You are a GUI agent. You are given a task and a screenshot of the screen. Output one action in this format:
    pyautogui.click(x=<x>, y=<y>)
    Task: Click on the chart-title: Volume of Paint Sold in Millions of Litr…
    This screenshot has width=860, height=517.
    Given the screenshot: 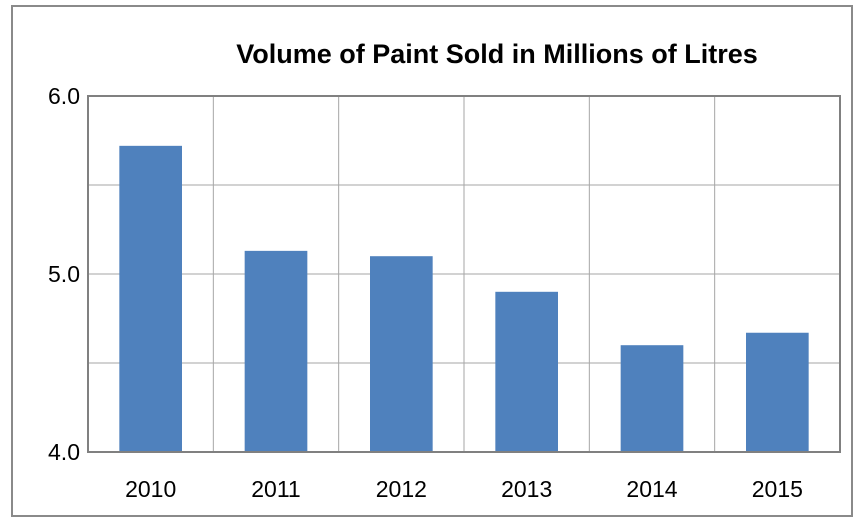 What is the action you would take?
    pyautogui.click(x=497, y=54)
    